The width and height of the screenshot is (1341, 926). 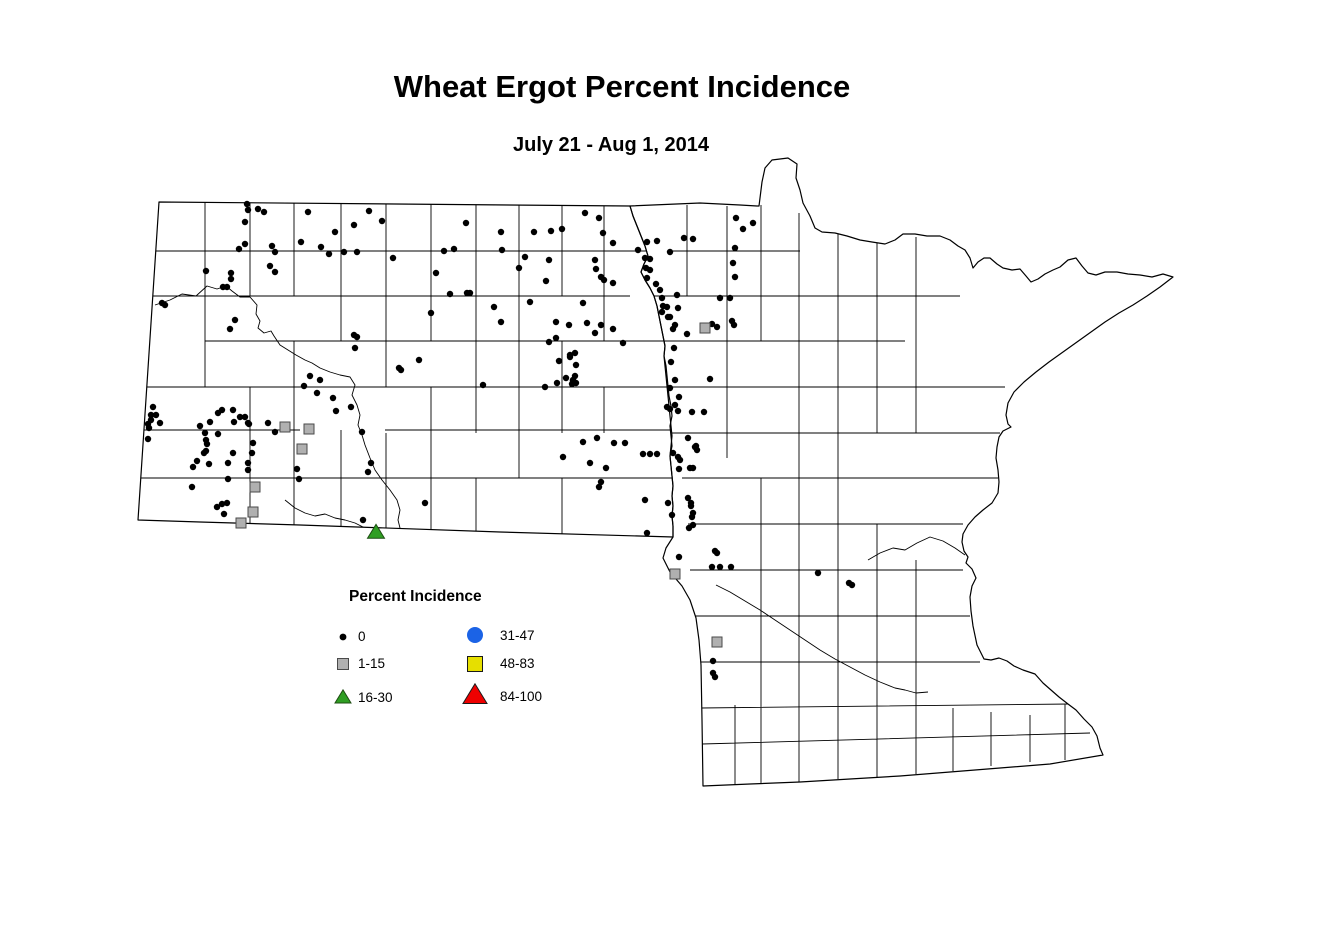 What do you see at coordinates (916, 548) in the screenshot?
I see `mississippi-river-line` at bounding box center [916, 548].